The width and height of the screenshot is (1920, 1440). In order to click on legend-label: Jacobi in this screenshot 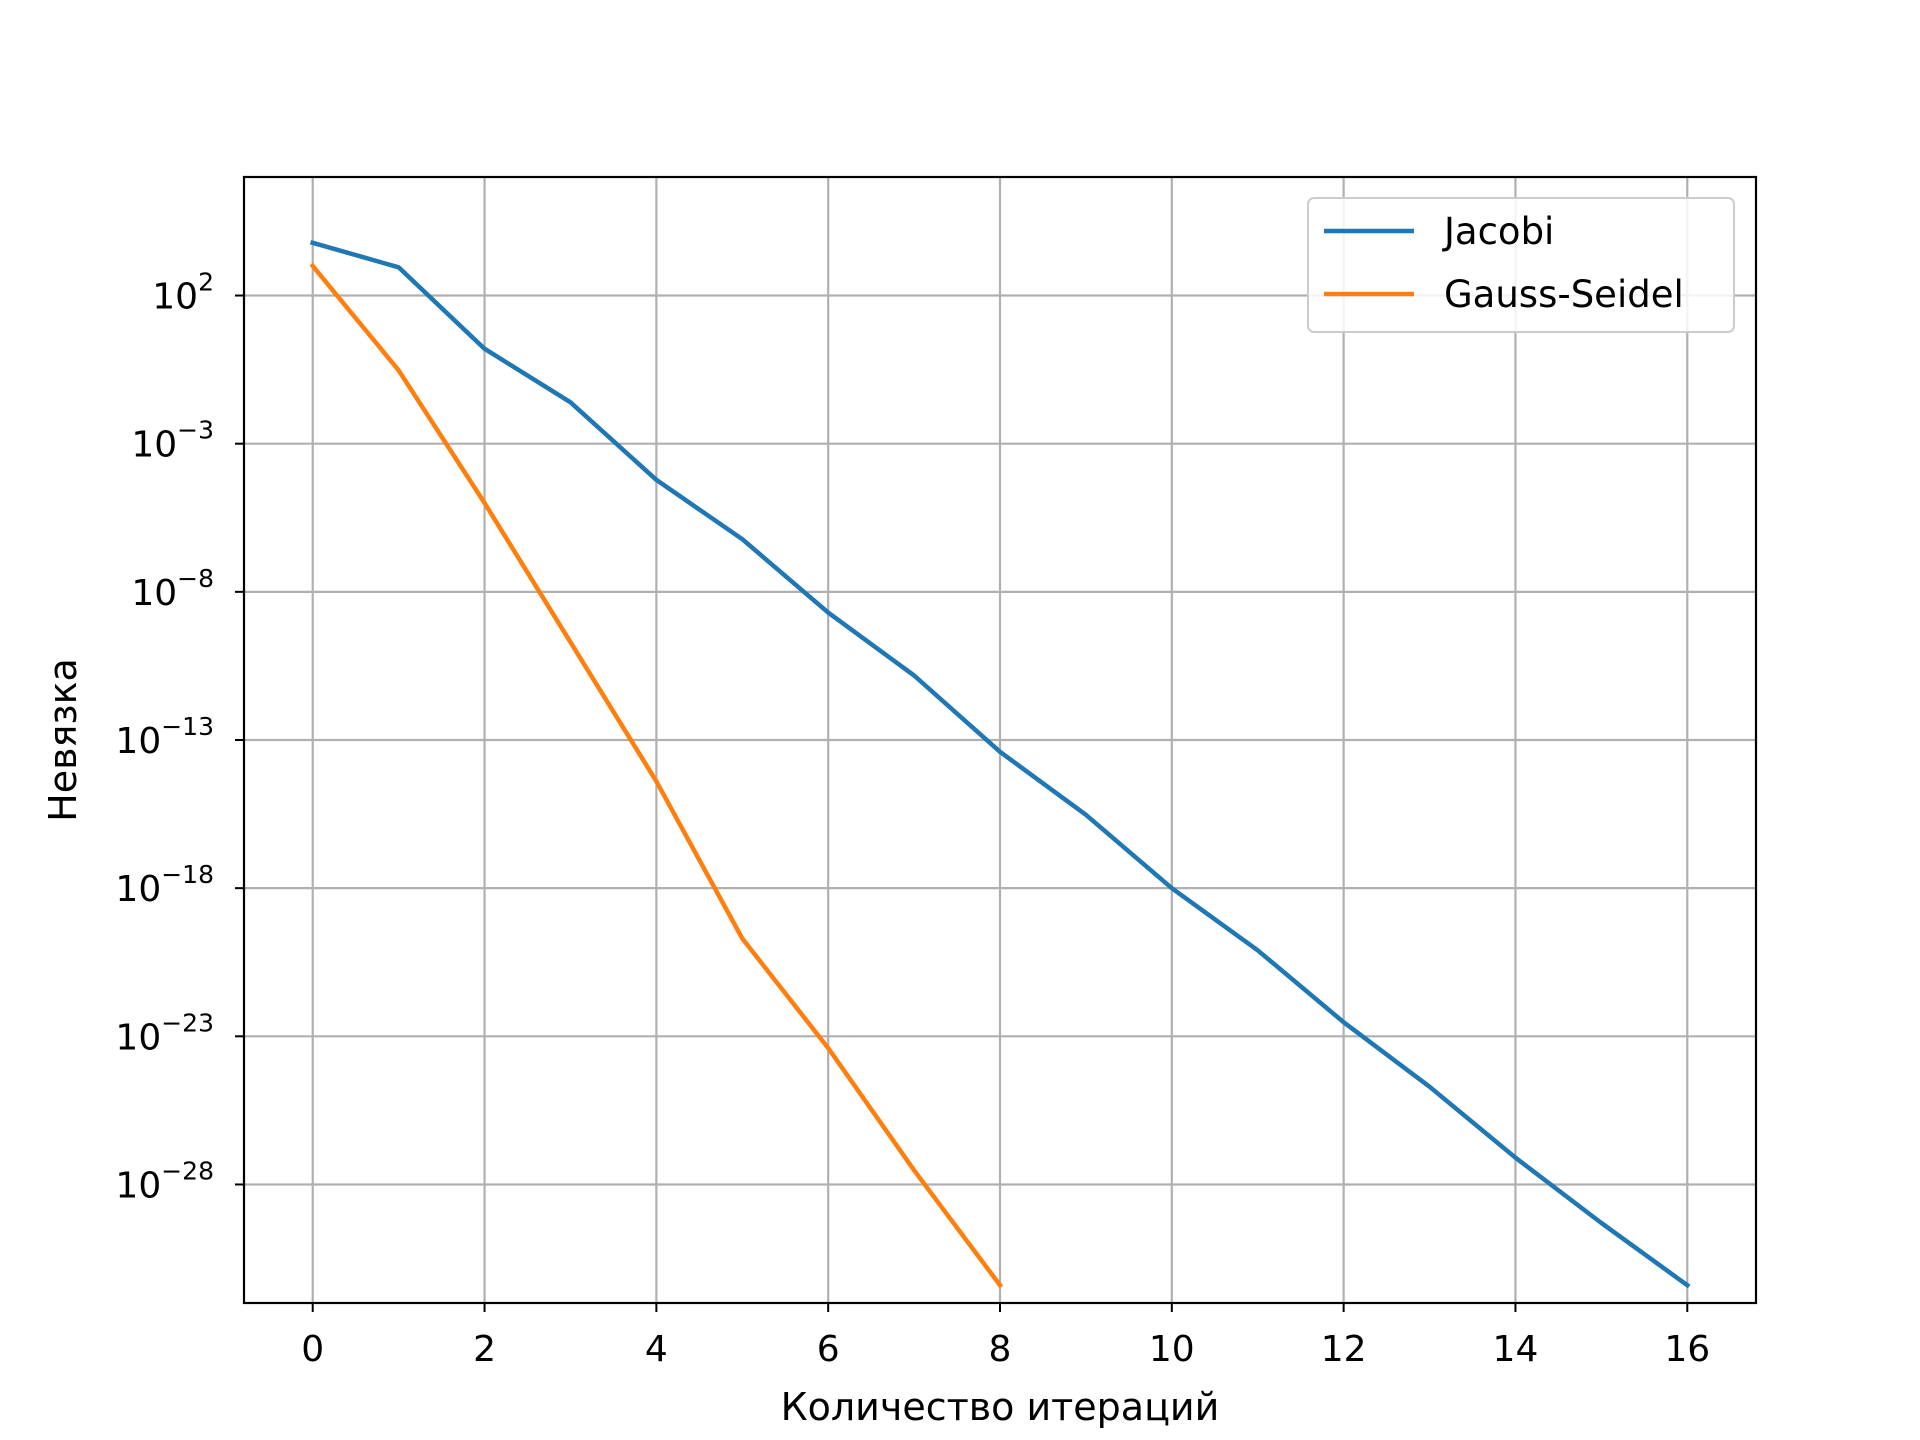, I will do `click(1498, 231)`.